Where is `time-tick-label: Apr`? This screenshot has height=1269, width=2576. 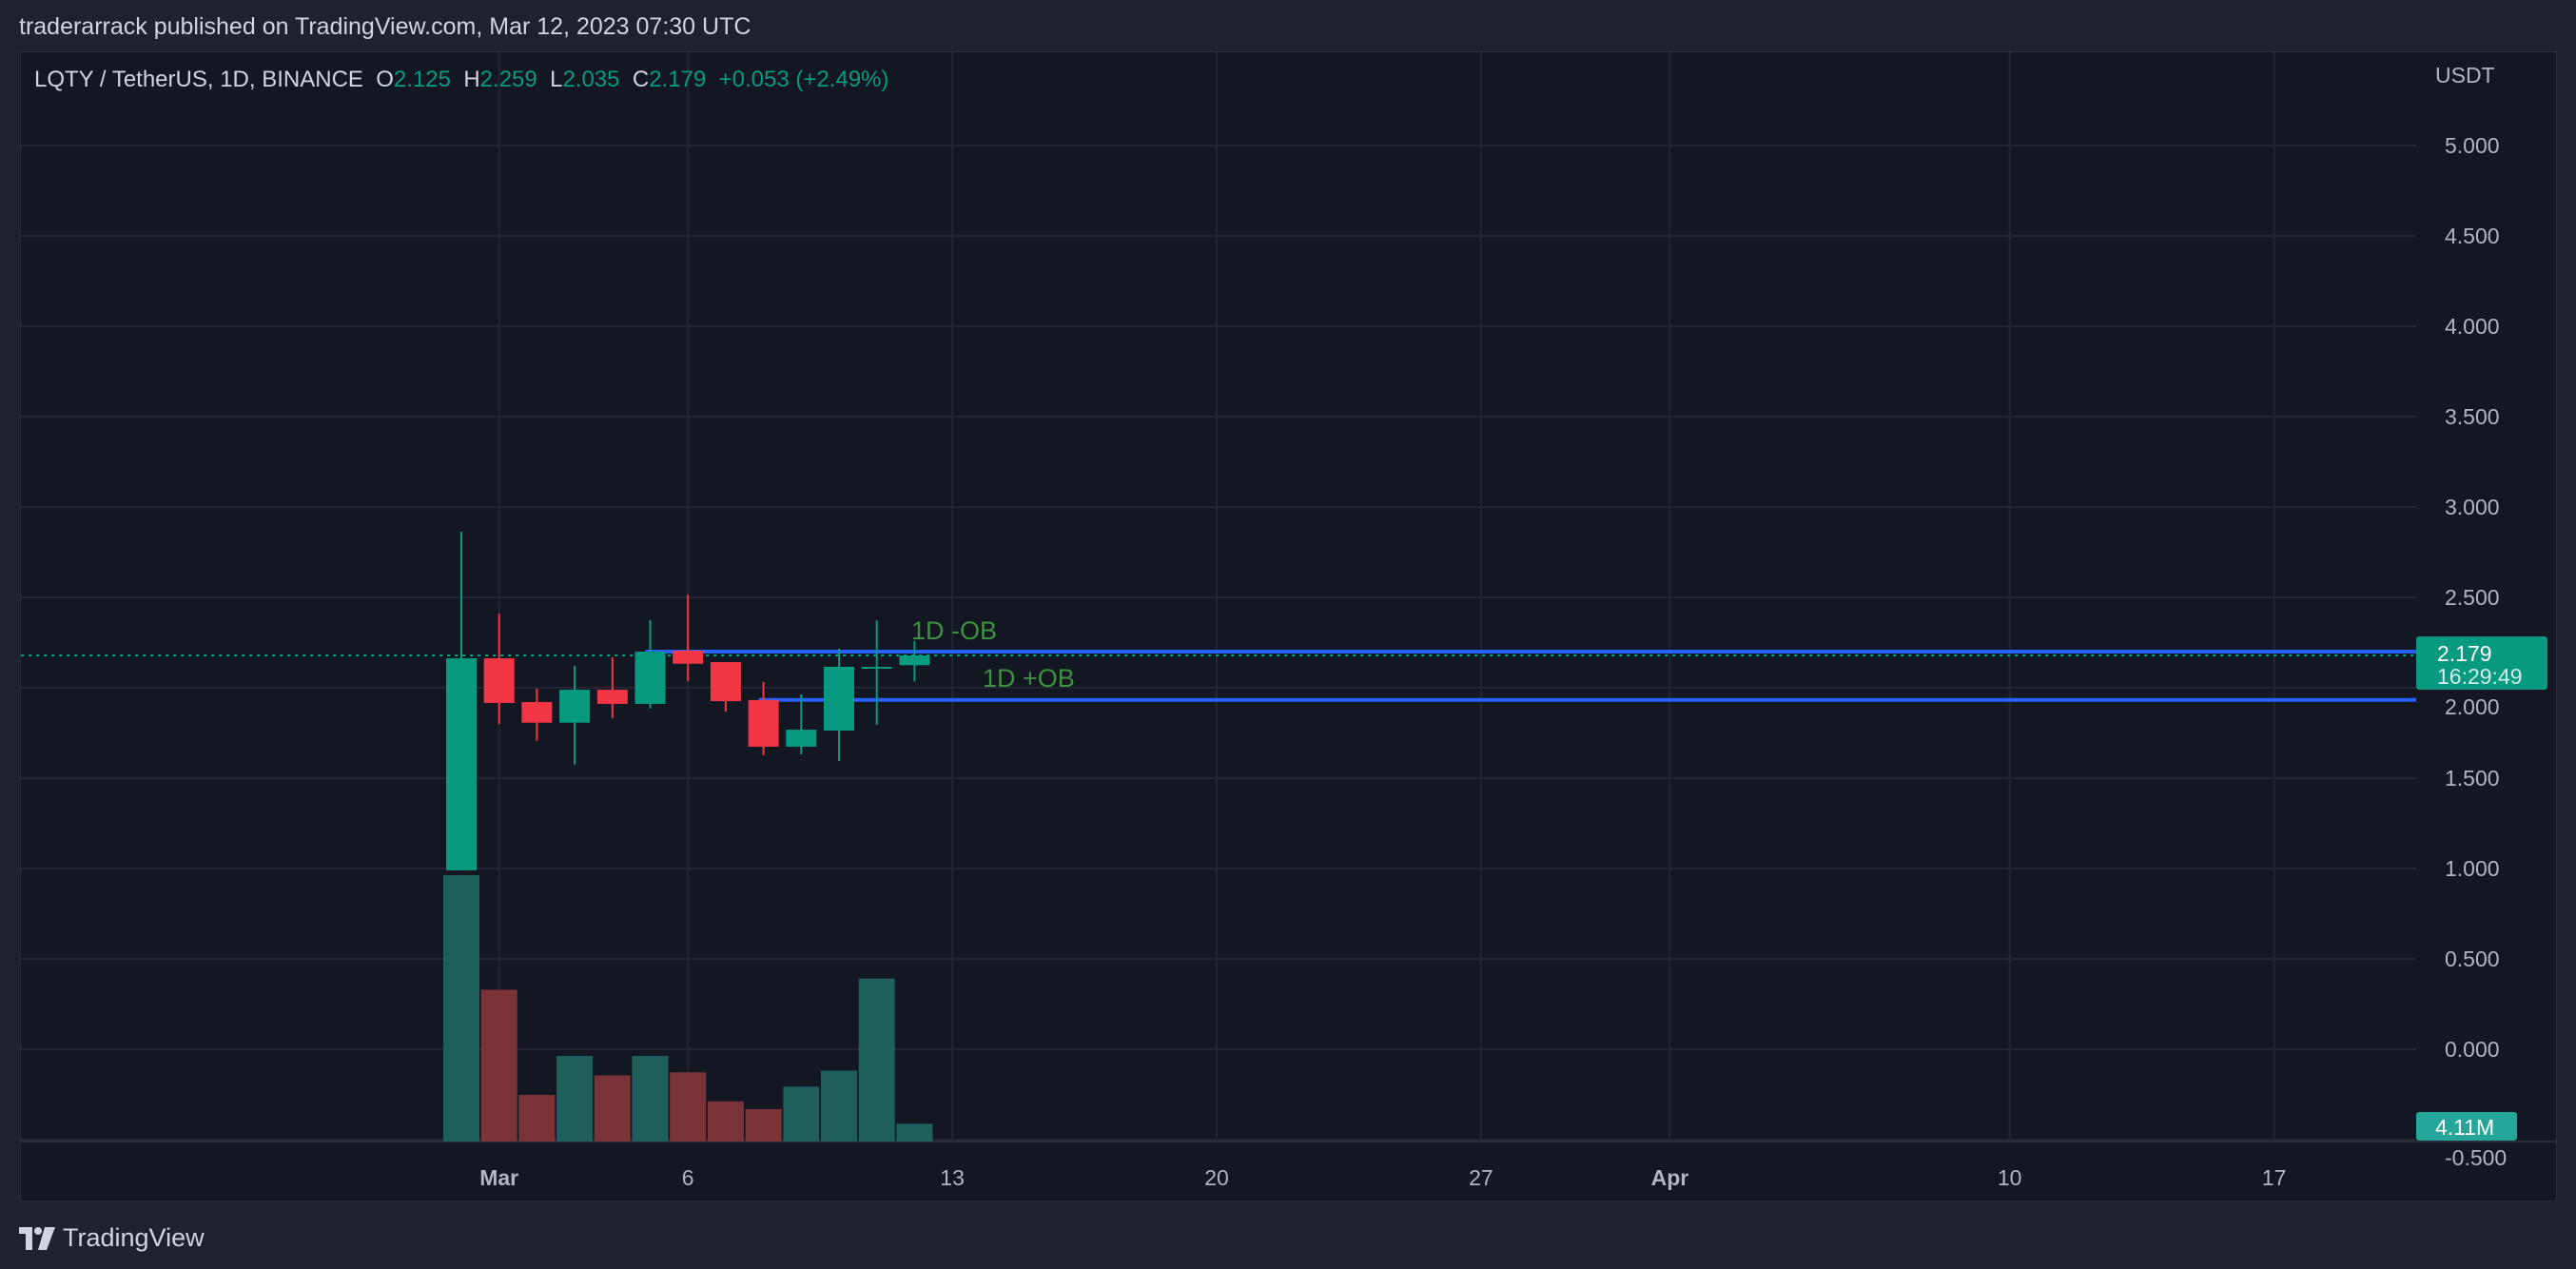
time-tick-label: Apr is located at coordinates (1670, 1177).